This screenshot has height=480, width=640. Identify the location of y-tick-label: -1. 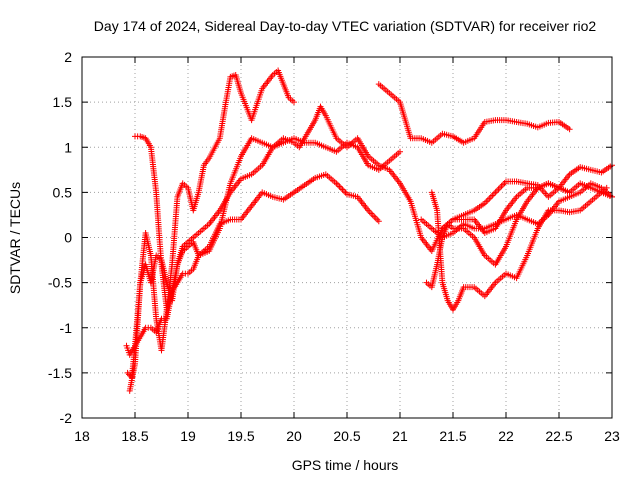
(66, 328).